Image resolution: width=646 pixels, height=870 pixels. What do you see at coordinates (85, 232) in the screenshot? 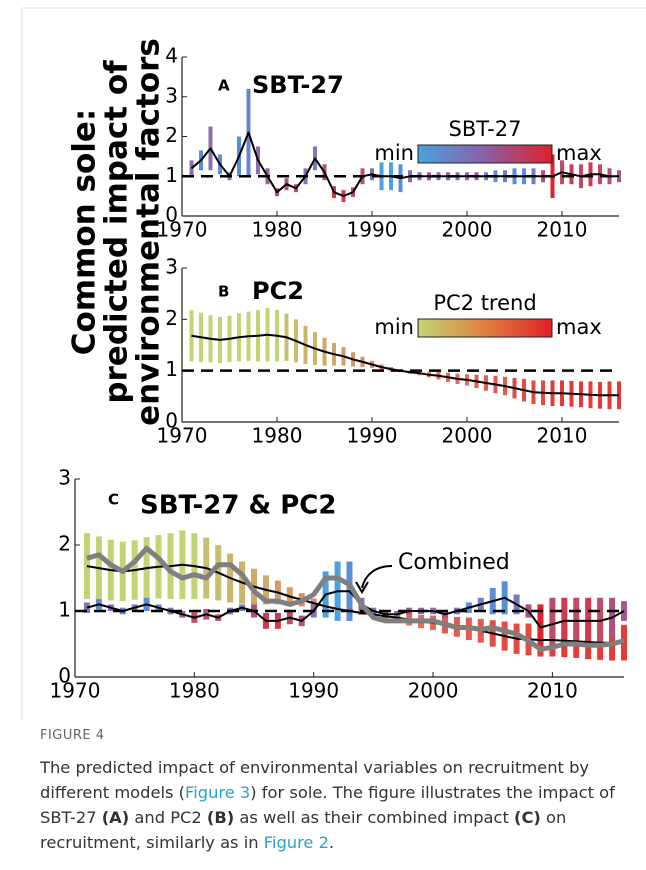
I see `y-axis-label: Common sole:` at bounding box center [85, 232].